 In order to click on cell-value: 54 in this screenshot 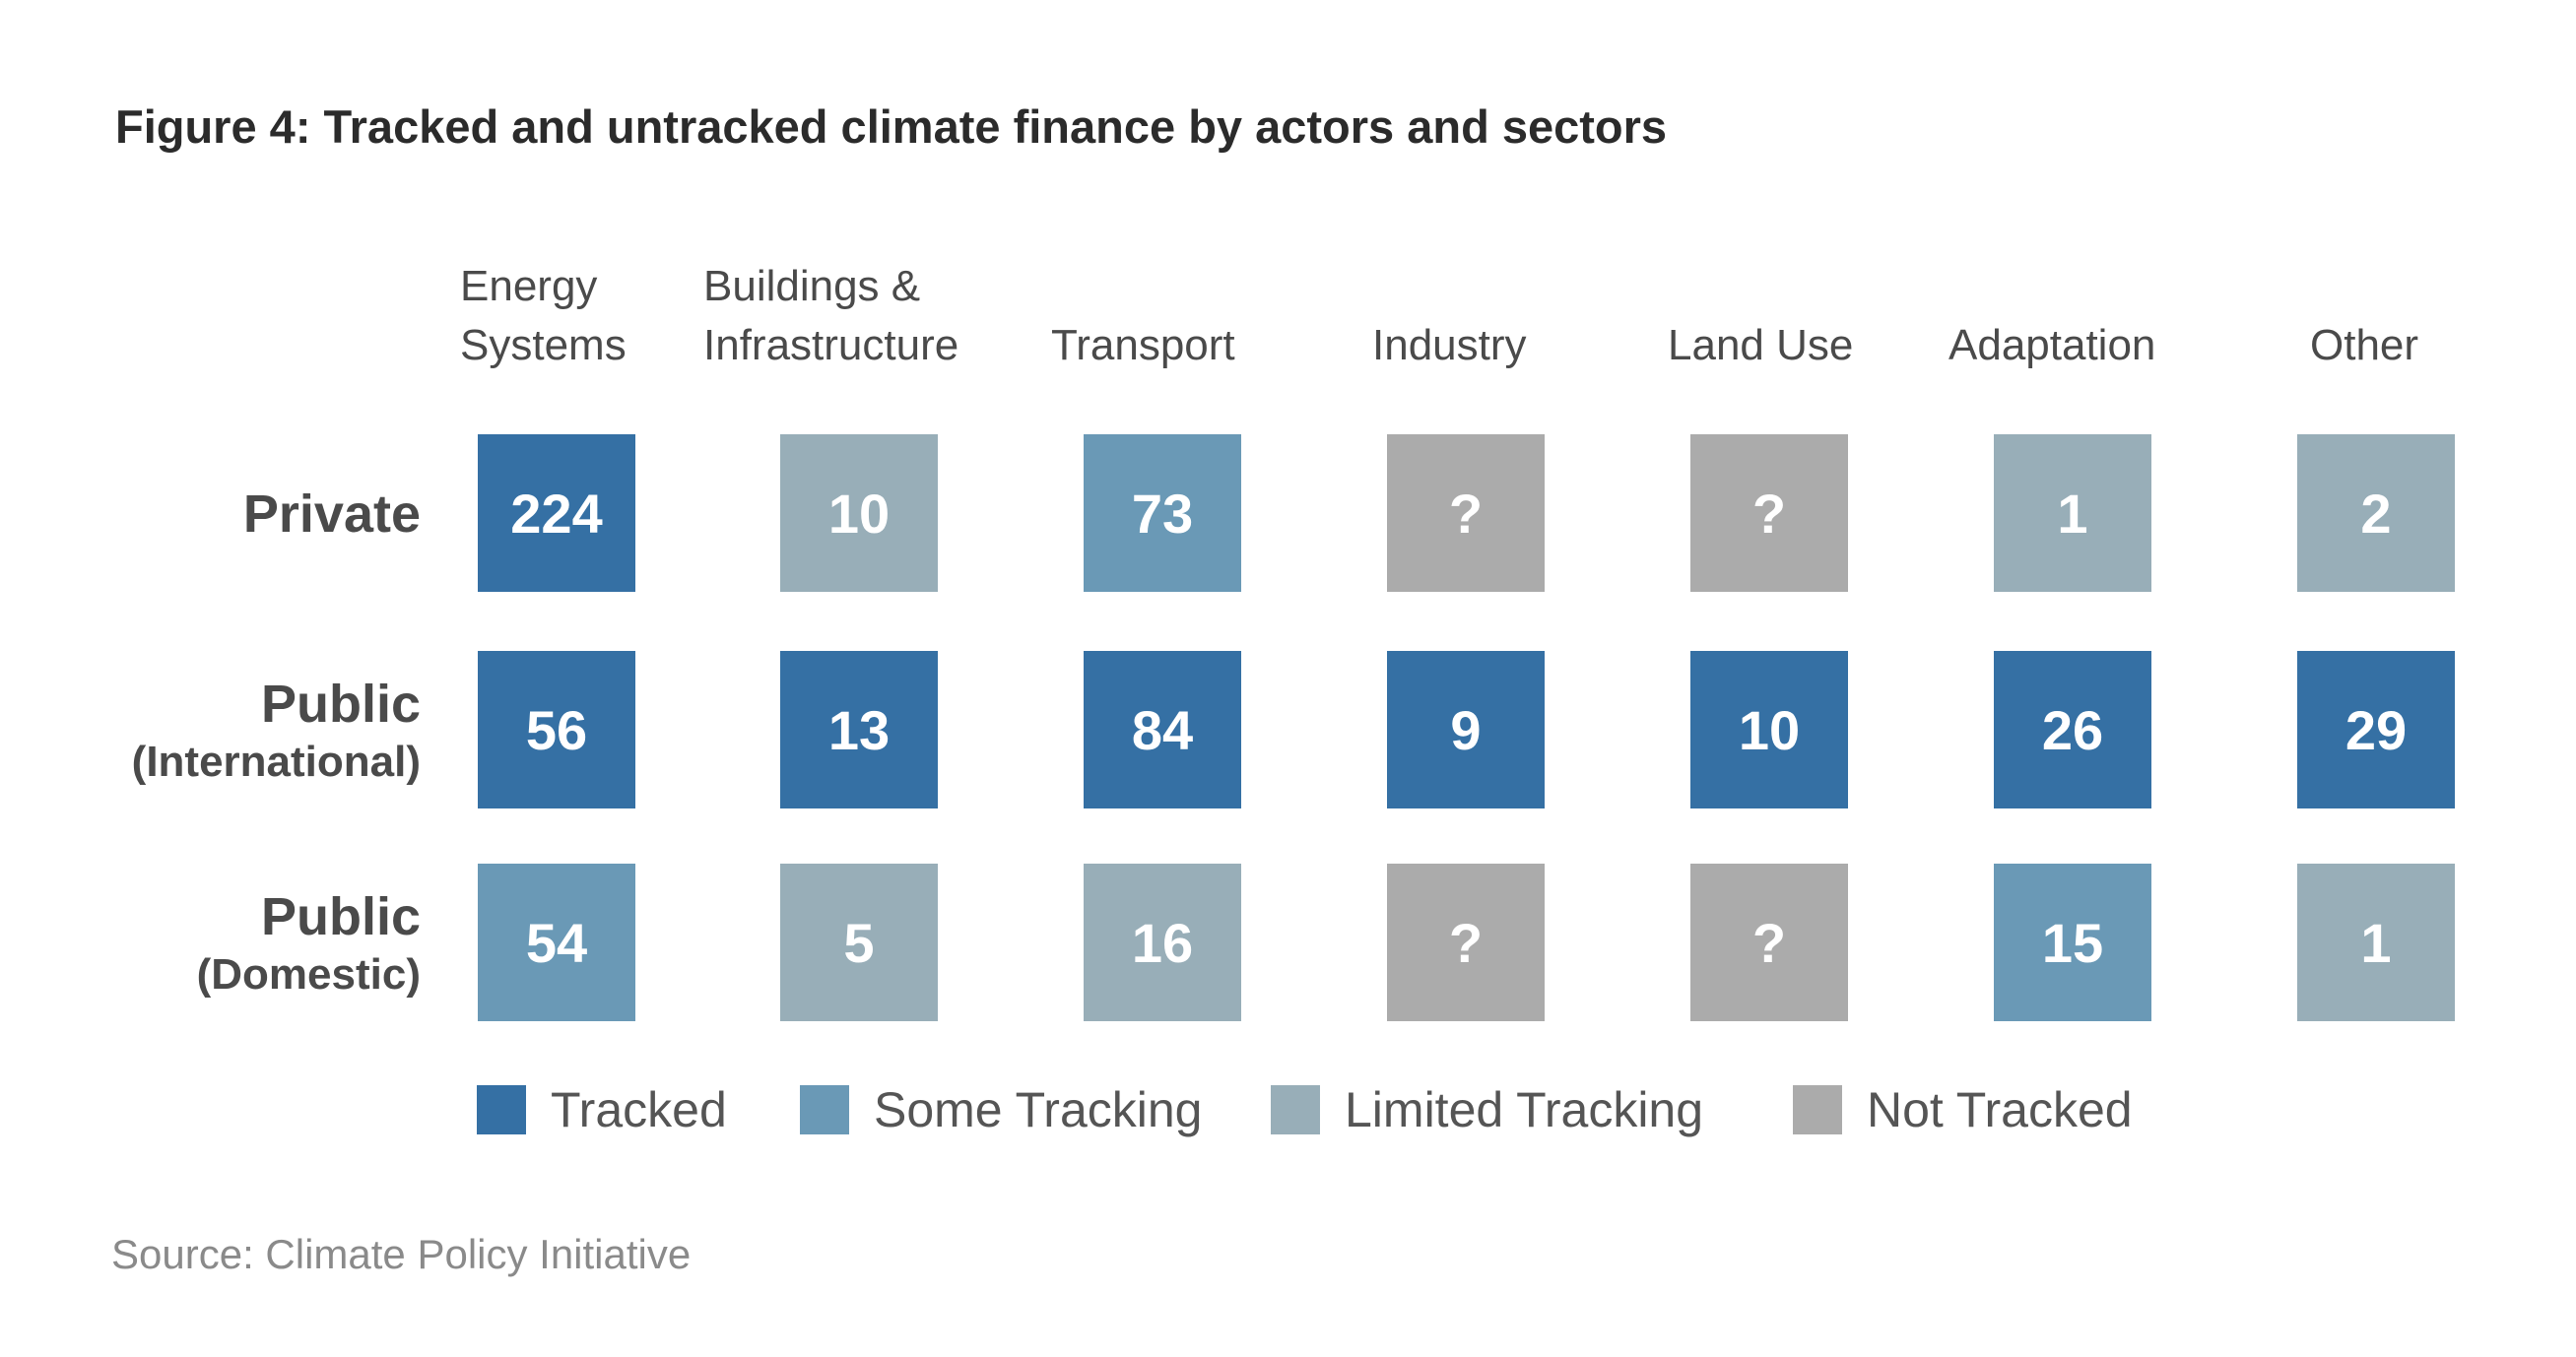, I will do `click(557, 943)`.